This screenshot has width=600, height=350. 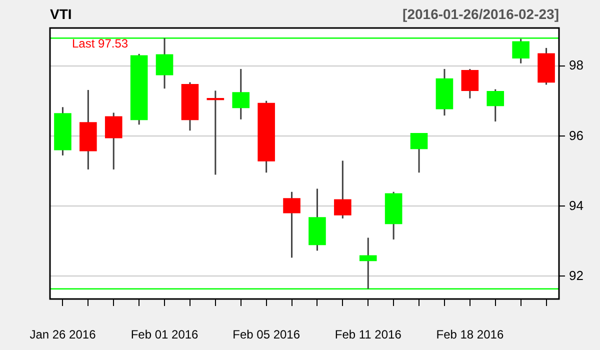 What do you see at coordinates (576, 275) in the screenshot?
I see `y-tick-label: 92` at bounding box center [576, 275].